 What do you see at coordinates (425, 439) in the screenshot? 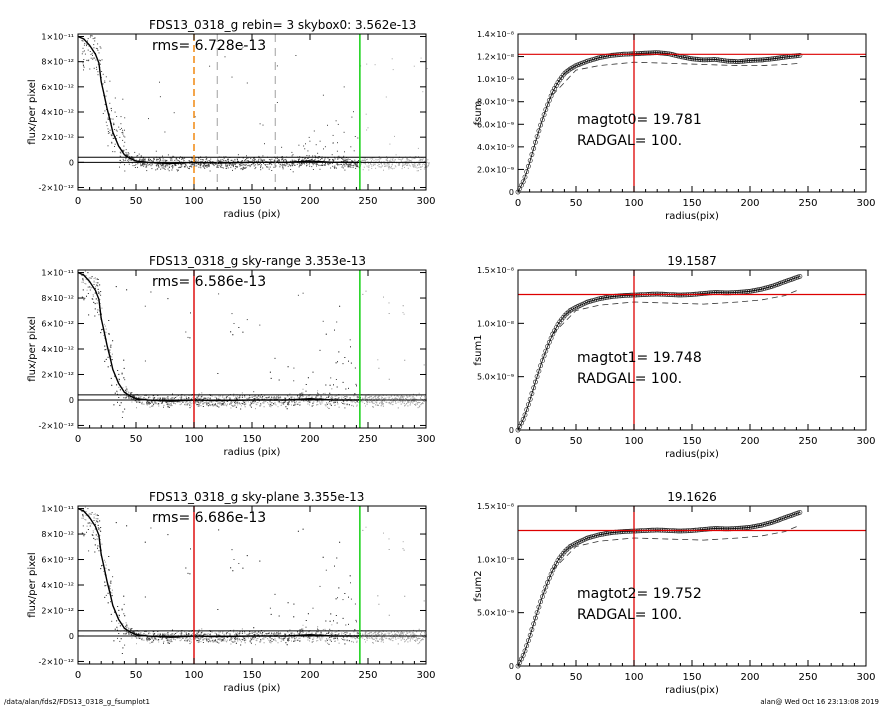
I see `left2-xtick-label: 300` at bounding box center [425, 439].